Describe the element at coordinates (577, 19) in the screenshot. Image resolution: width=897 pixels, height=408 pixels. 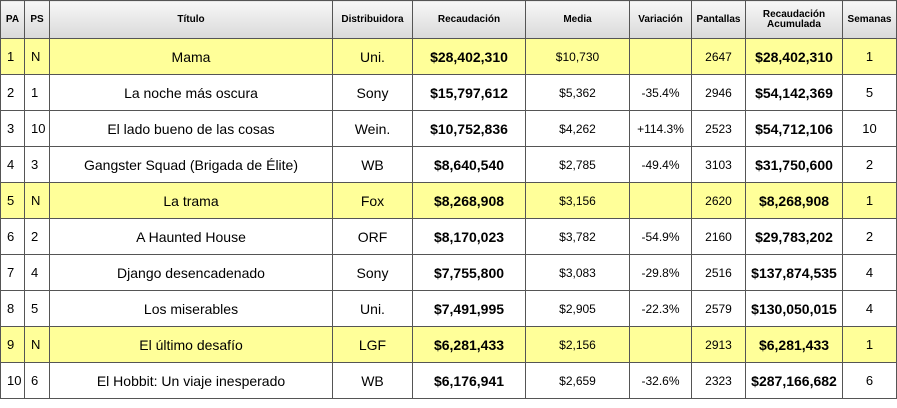
I see `header-media: Media` at that location.